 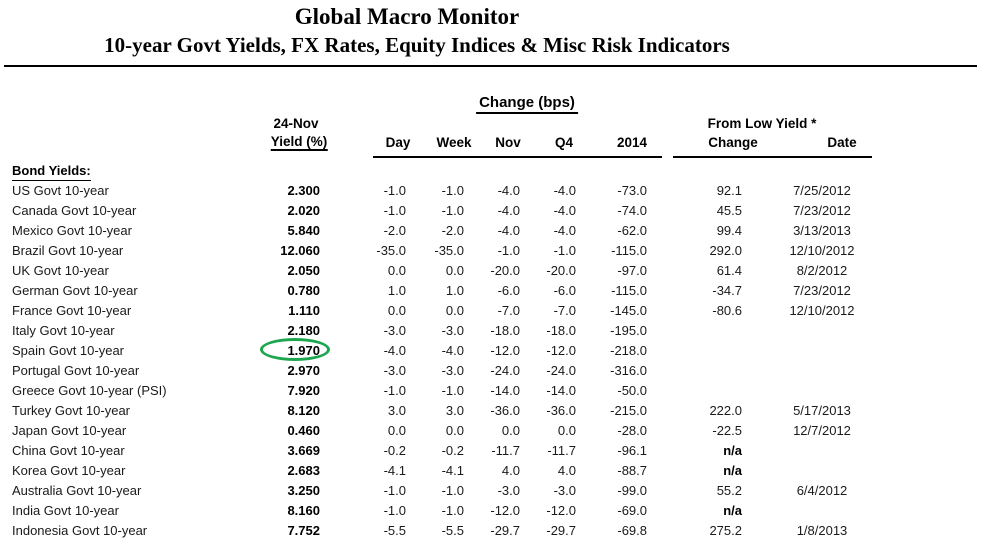 What do you see at coordinates (299, 142) in the screenshot?
I see `col-header-yield-pct: Yield (%)` at bounding box center [299, 142].